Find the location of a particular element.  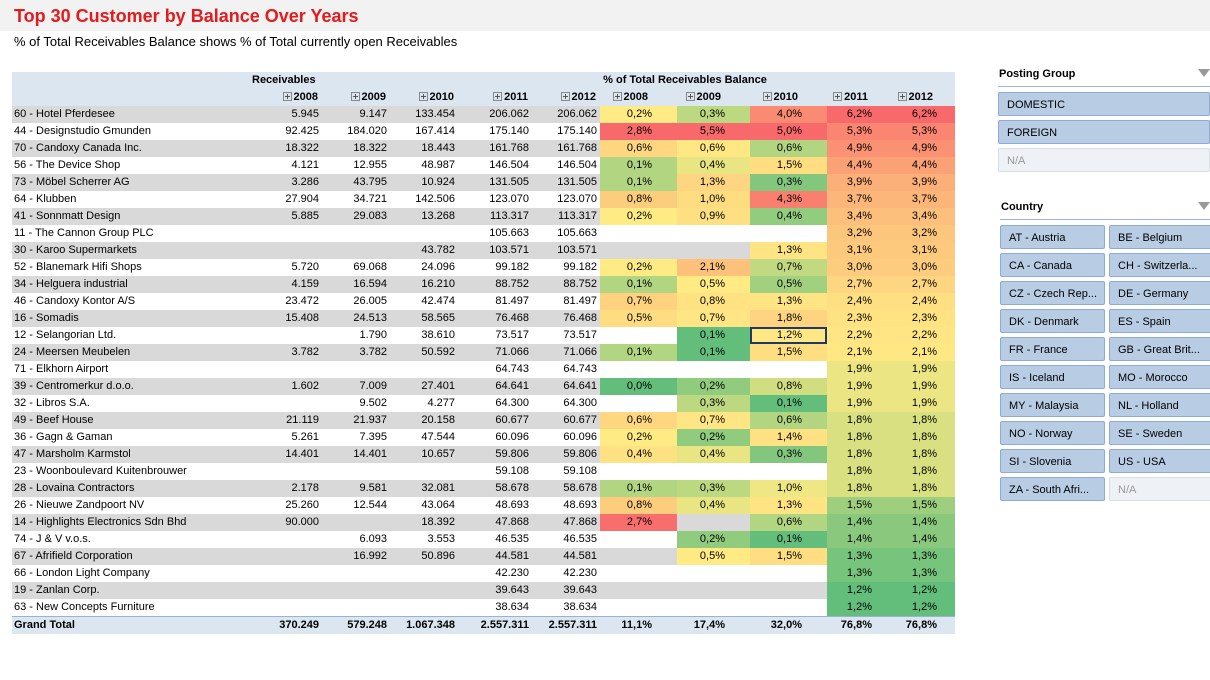

value-cell: 175.140 is located at coordinates (577, 131).